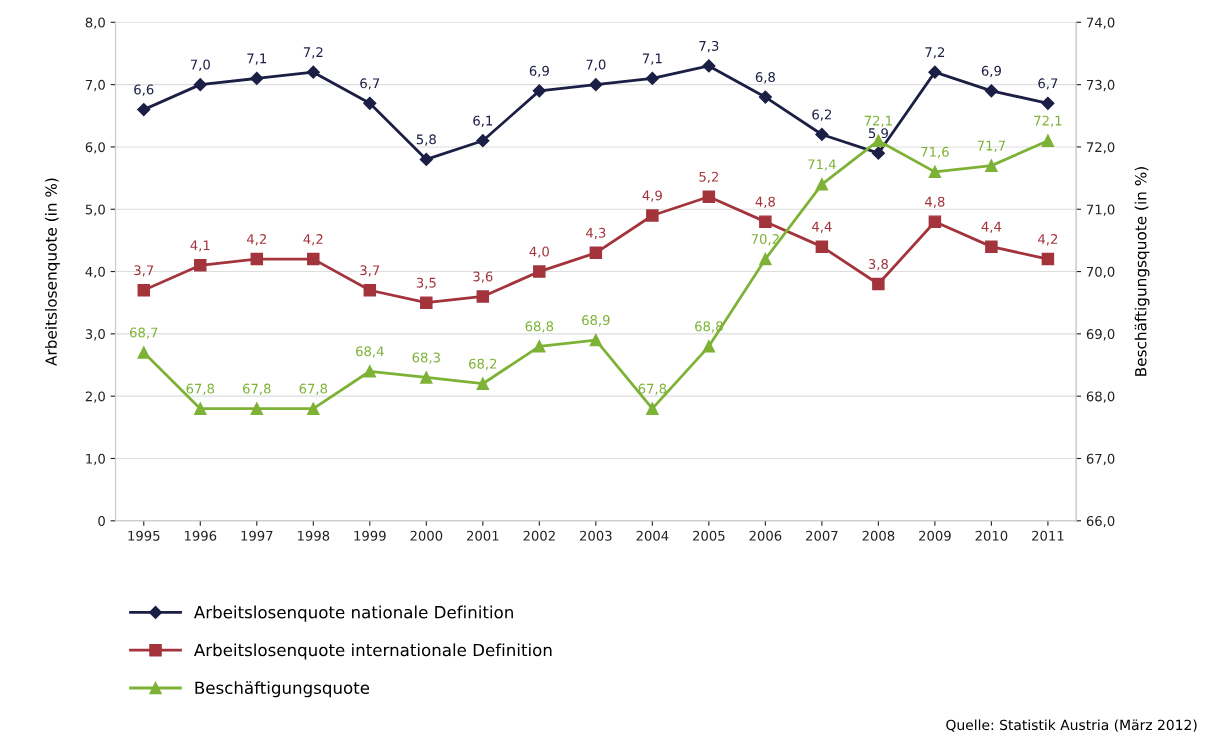  What do you see at coordinates (95, 397) in the screenshot?
I see `y-tick-label: 2,0` at bounding box center [95, 397].